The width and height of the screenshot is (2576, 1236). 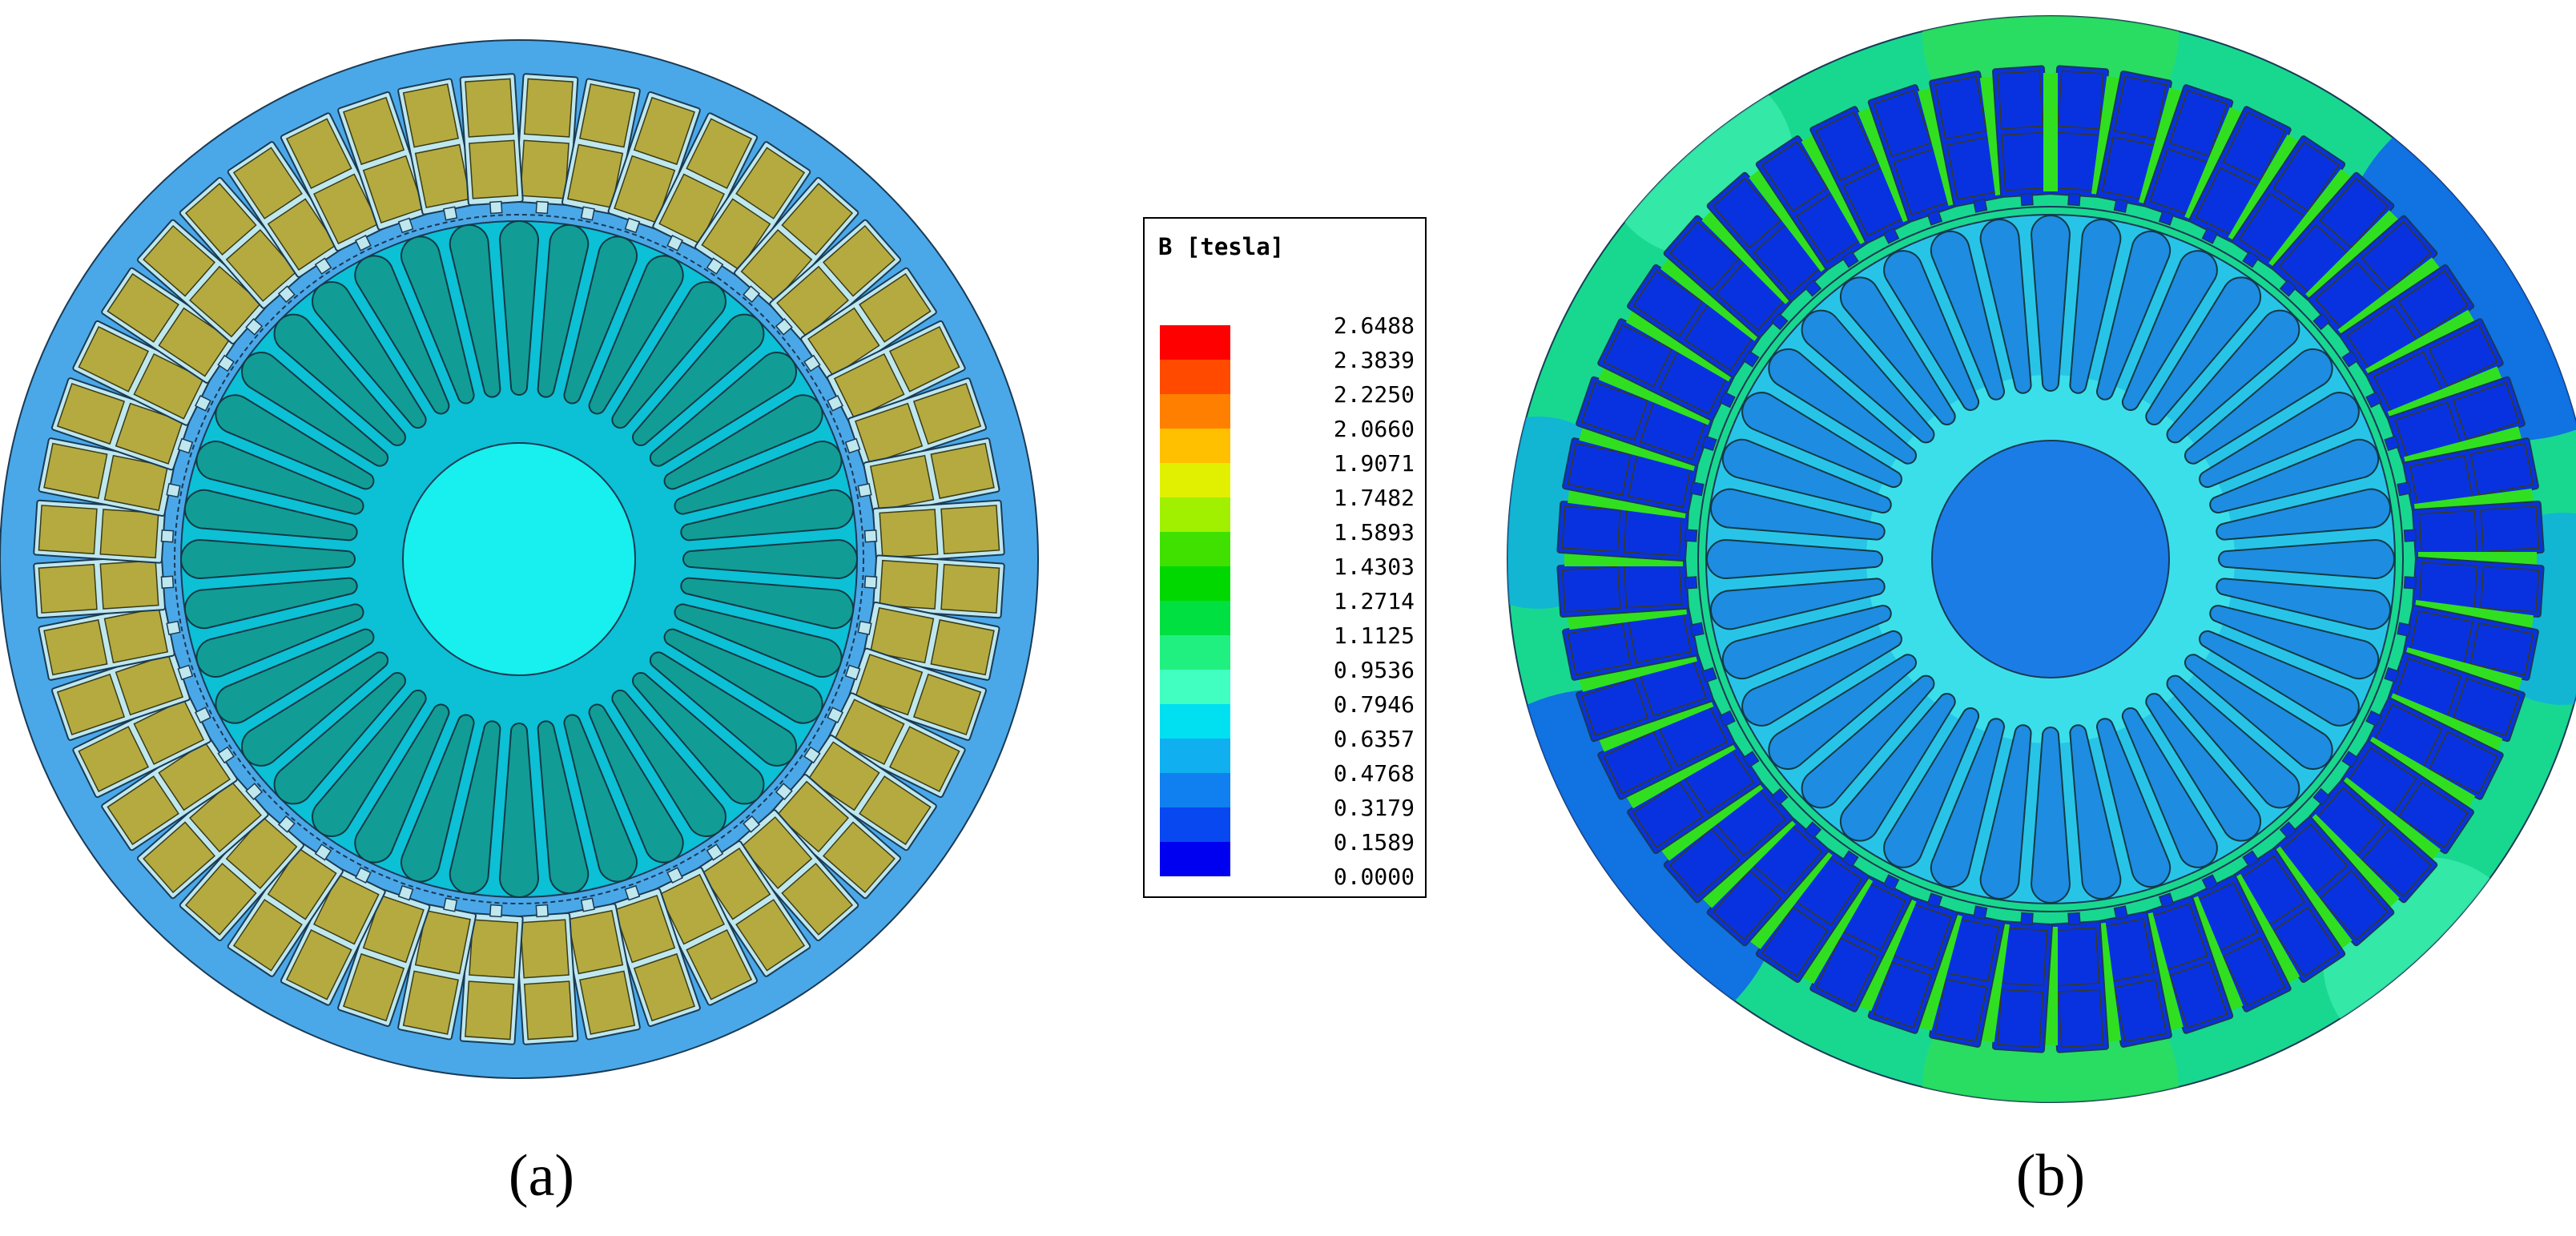 I want to click on legend-value: 2.0660, so click(x=1374, y=429).